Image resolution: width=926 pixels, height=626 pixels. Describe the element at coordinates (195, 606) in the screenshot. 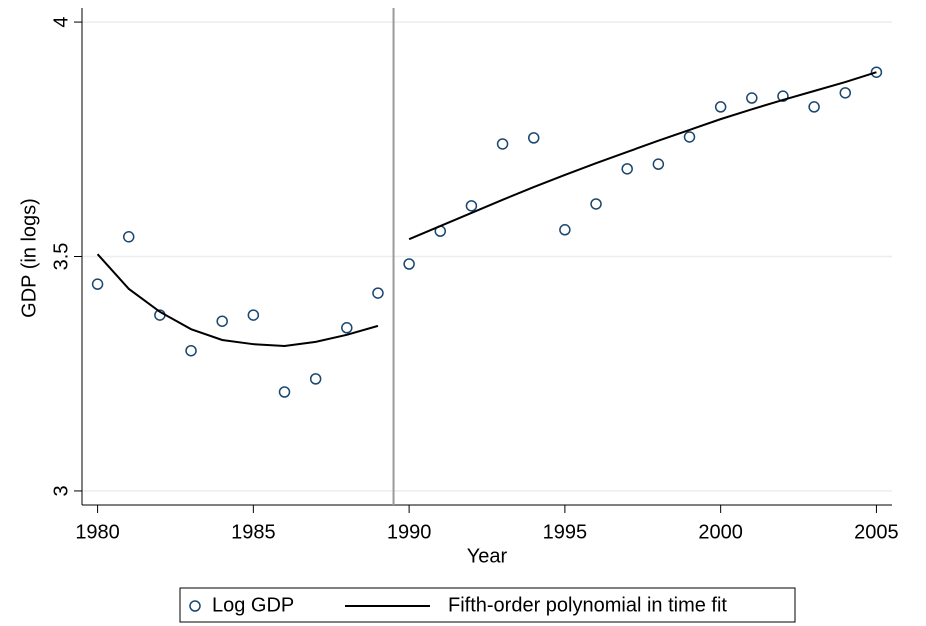

I see `legend-marker` at that location.